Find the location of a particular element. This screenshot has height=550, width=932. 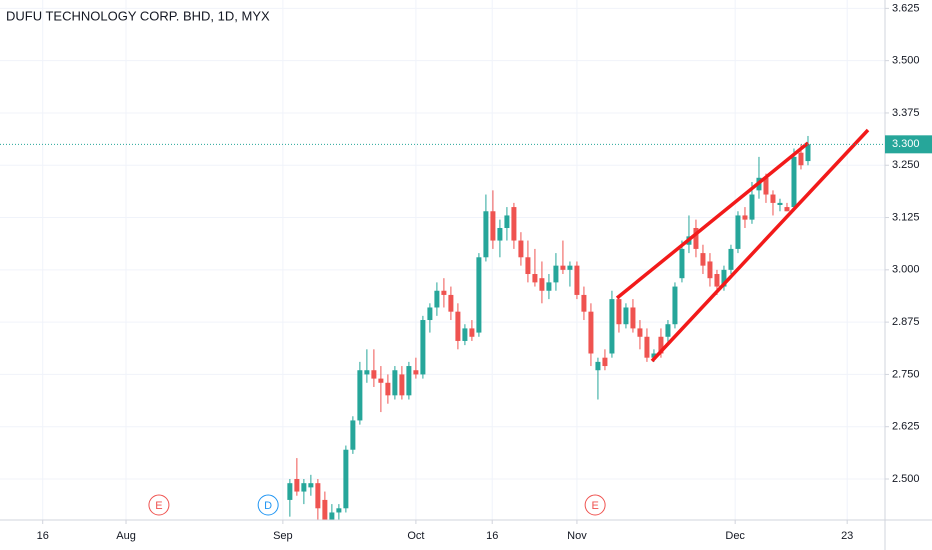

y-tick-label: 3.000 is located at coordinates (906, 270).